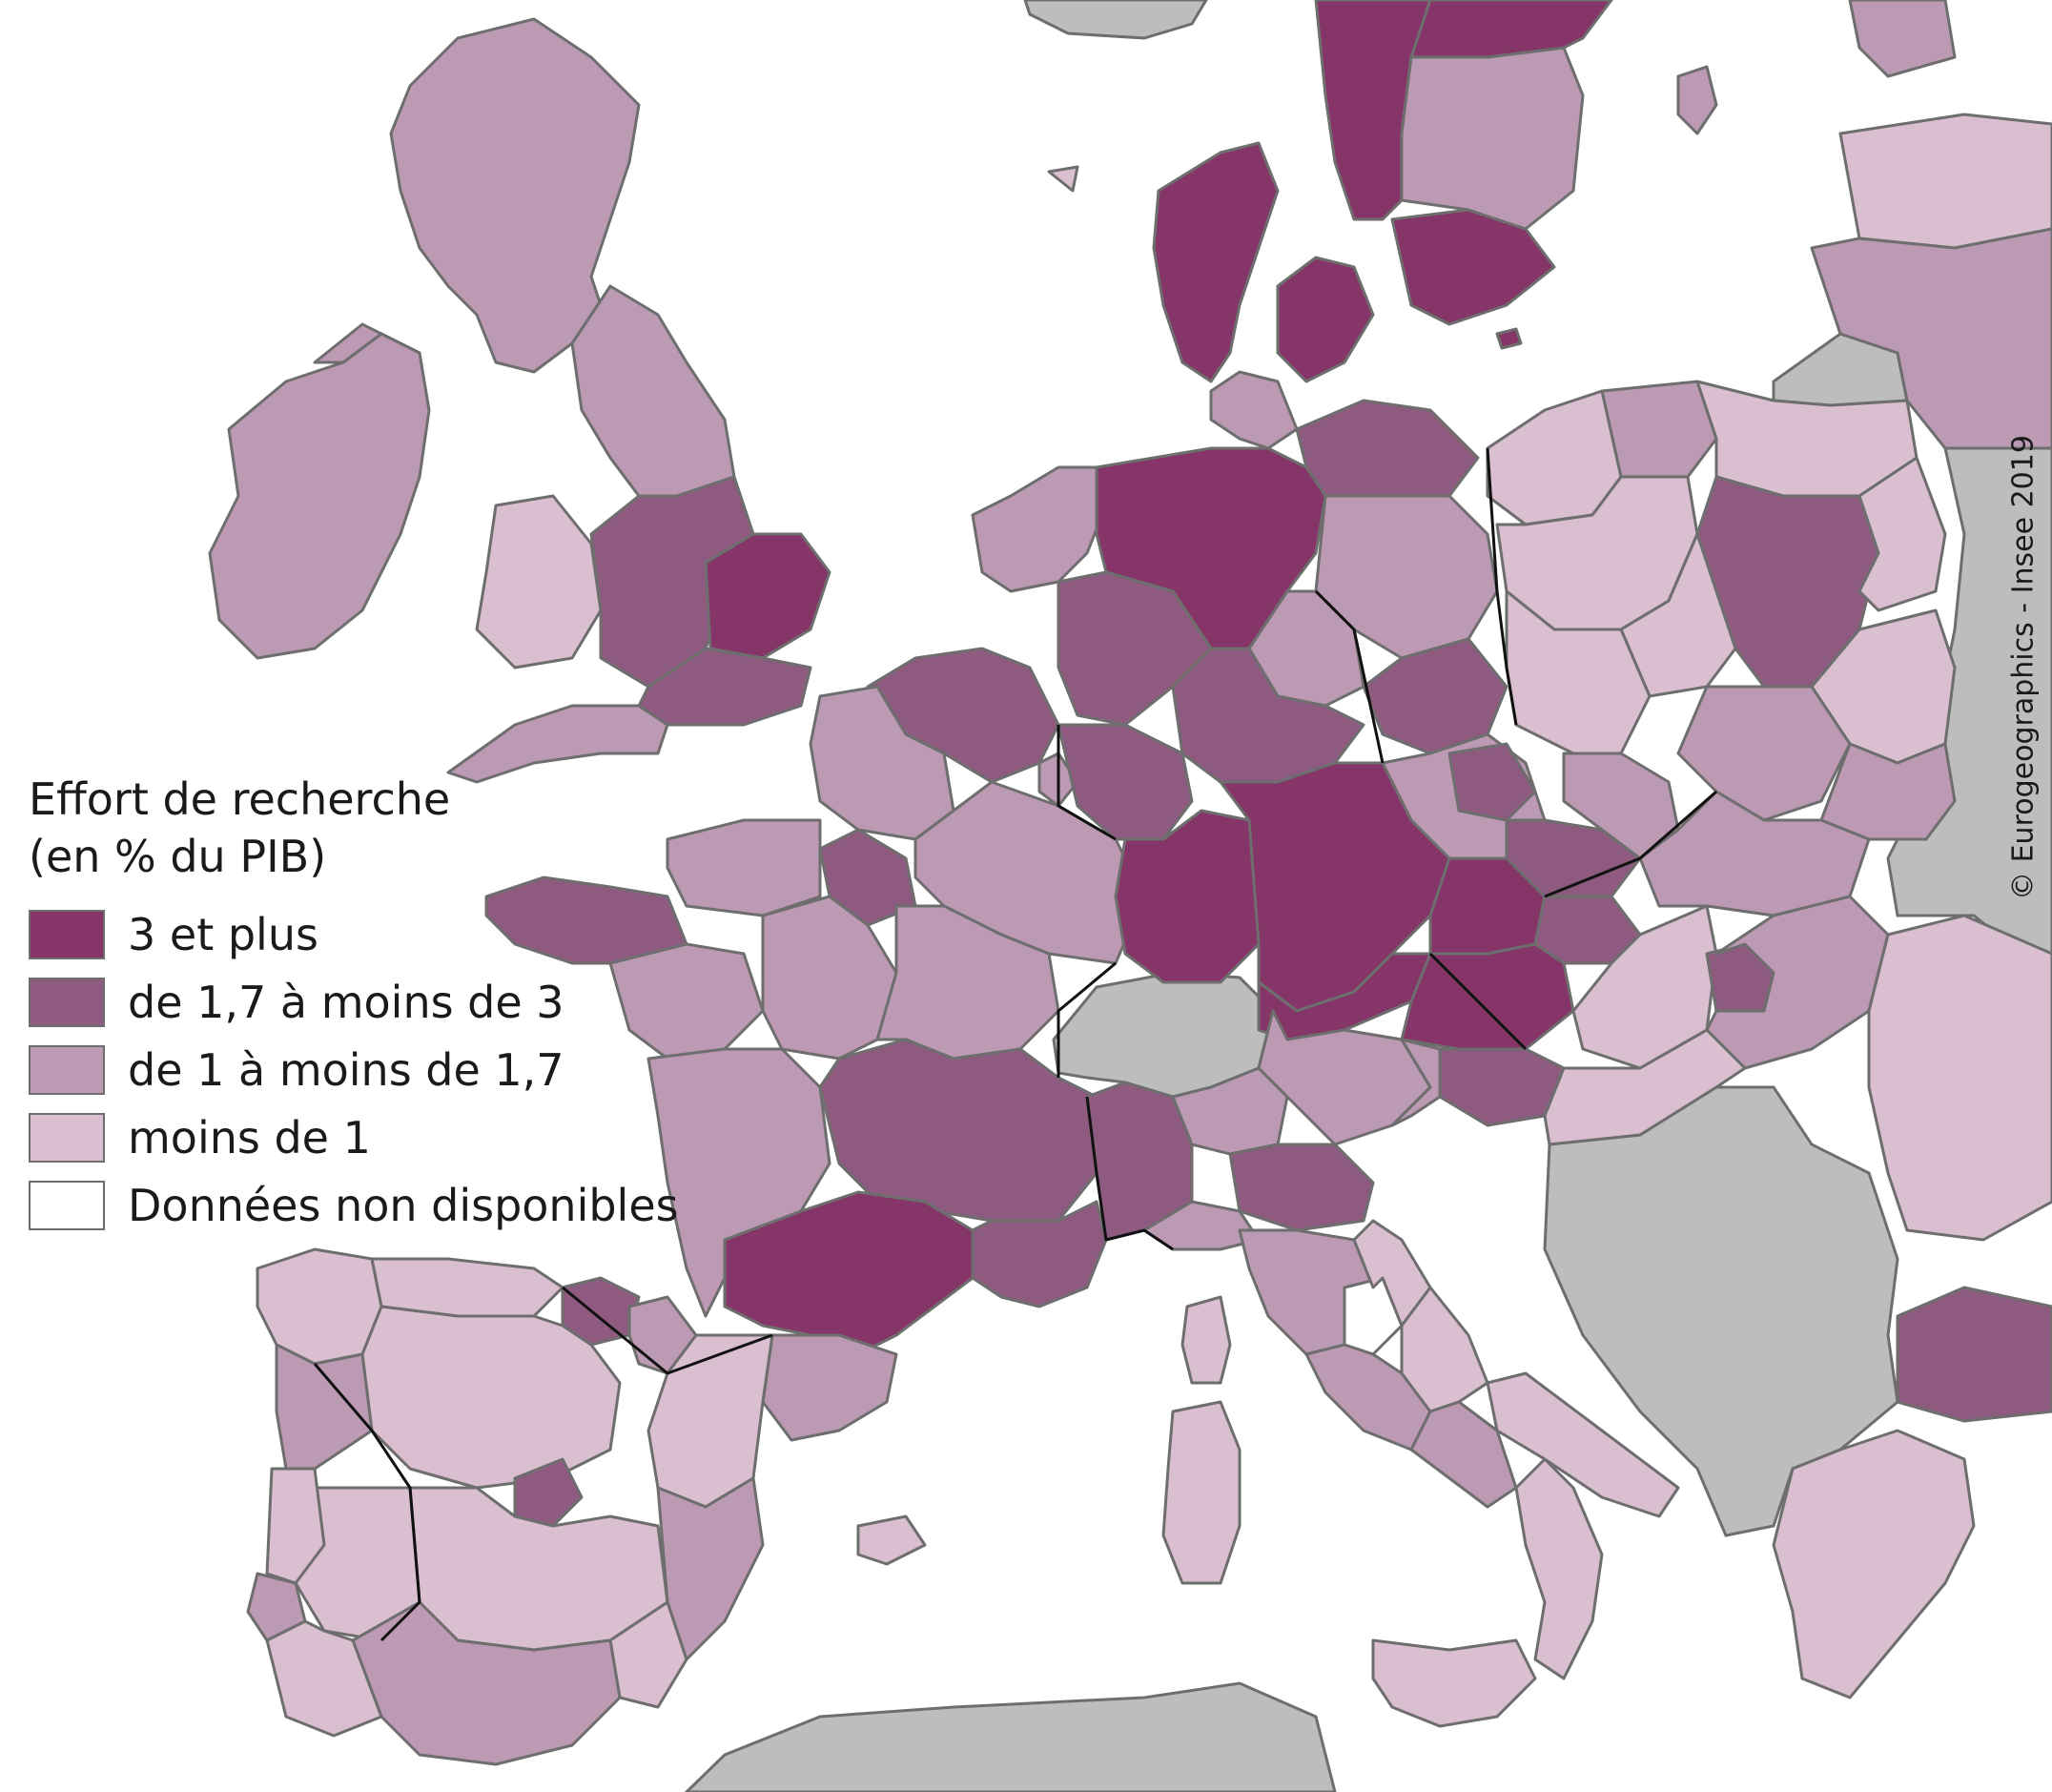 The image size is (2052, 1792). What do you see at coordinates (1445, 1349) in the screenshot?
I see `region-abruzzo-molise` at bounding box center [1445, 1349].